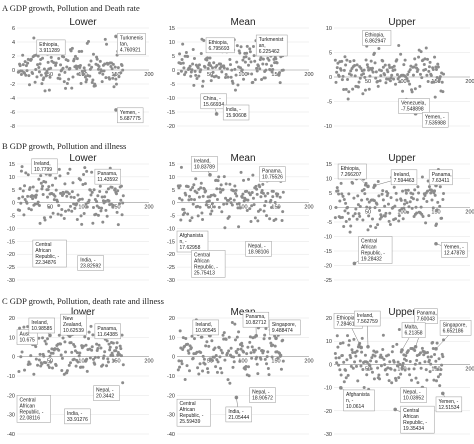 Image resolution: width=474 pixels, height=444 pixels. I want to click on x-tick-label: 50, so click(368, 82).